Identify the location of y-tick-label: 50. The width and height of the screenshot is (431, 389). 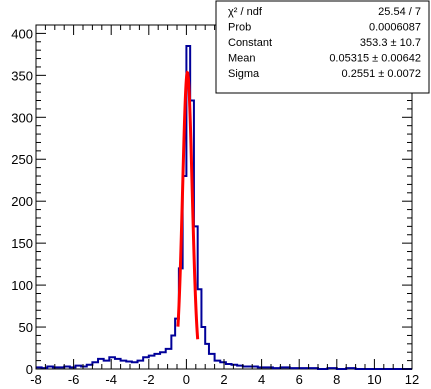
(26, 327).